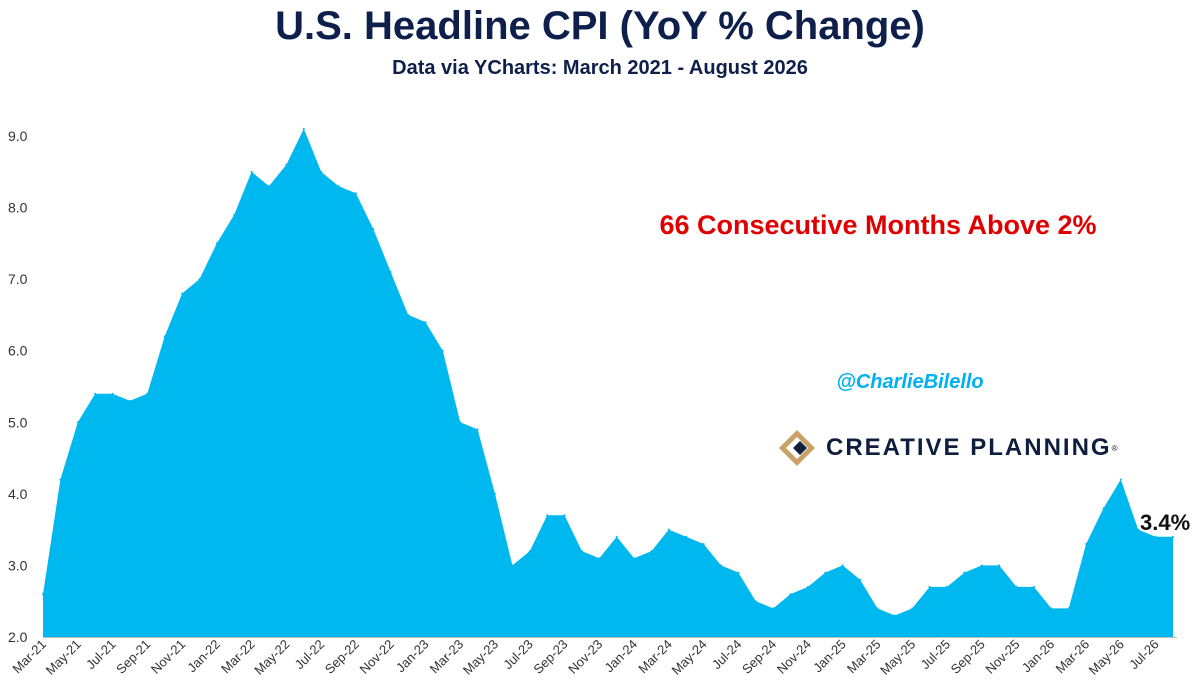 The image size is (1200, 696). What do you see at coordinates (133, 657) in the screenshot?
I see `x-tick-label: Sep-21` at bounding box center [133, 657].